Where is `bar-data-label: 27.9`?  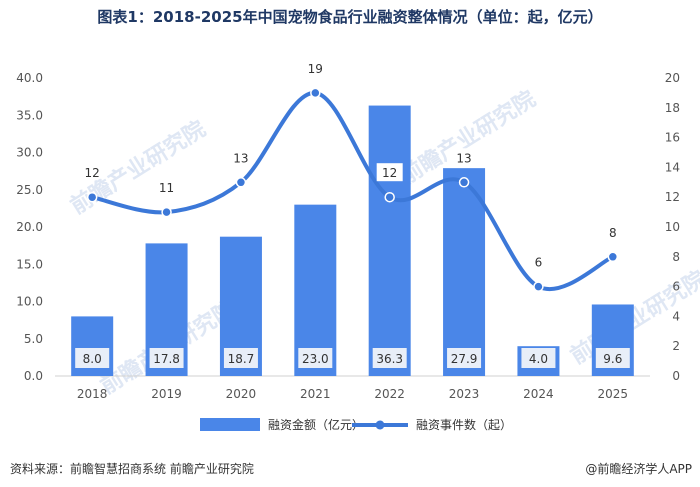
bar-data-label: 27.9 is located at coordinates (464, 359).